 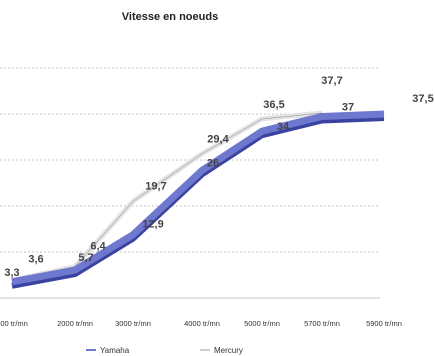 What do you see at coordinates (85, 258) in the screenshot?
I see `data-label-yamaha-1: 5,7` at bounding box center [85, 258].